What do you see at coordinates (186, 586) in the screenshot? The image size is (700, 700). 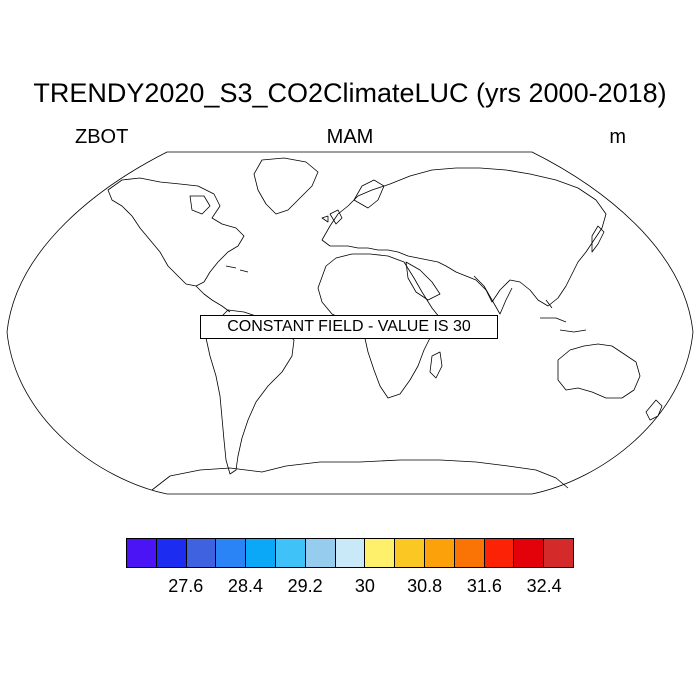 I see `colorbar-tick-label: 27.6` at bounding box center [186, 586].